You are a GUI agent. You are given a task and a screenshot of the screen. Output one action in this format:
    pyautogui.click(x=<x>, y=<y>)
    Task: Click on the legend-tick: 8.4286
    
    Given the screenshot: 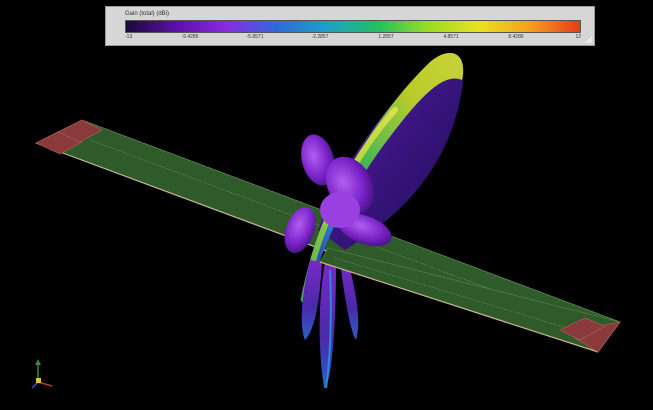 What is the action you would take?
    pyautogui.click(x=516, y=37)
    